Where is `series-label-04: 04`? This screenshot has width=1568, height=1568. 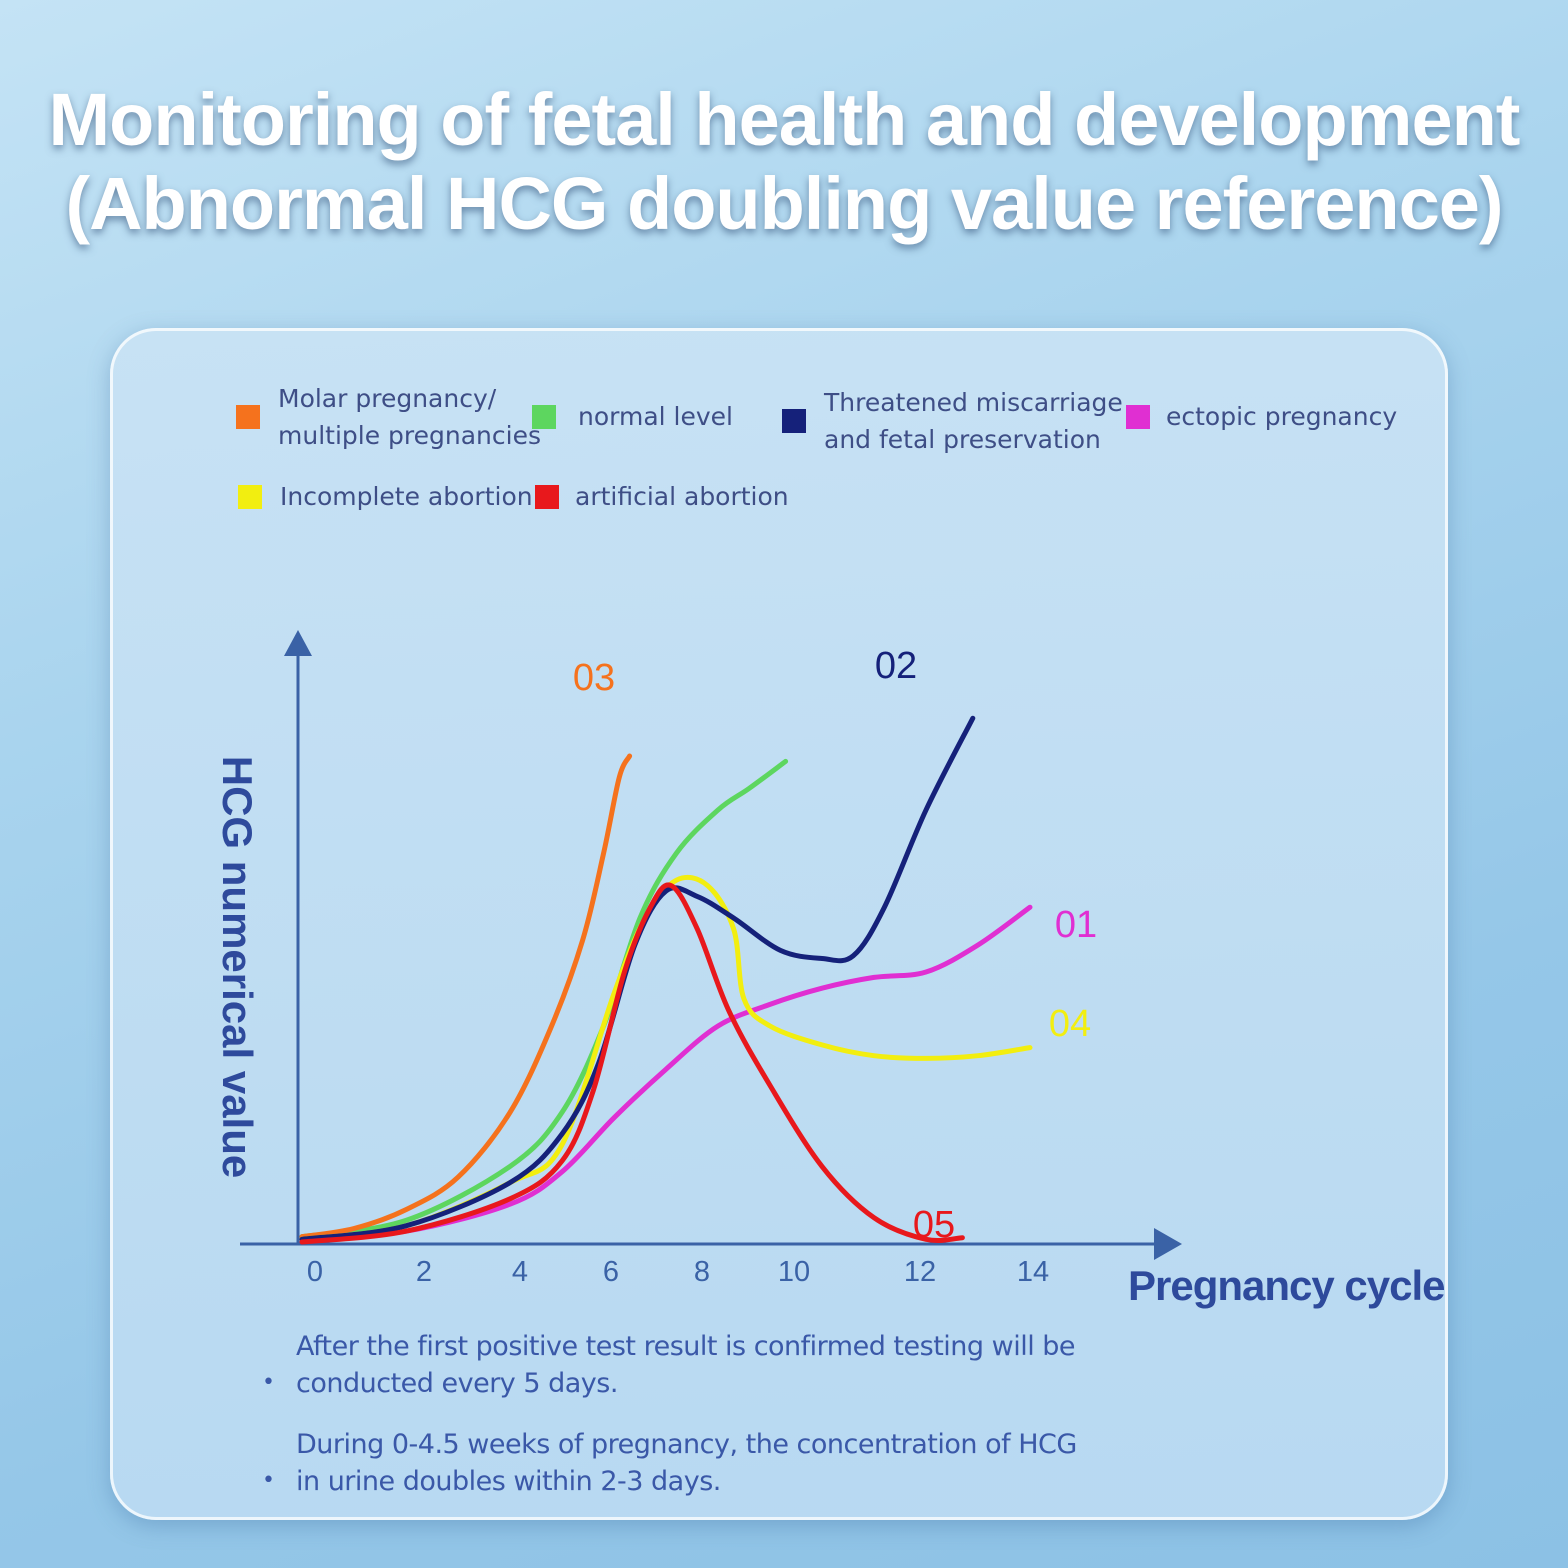 series-label-04: 04 is located at coordinates (1070, 1024).